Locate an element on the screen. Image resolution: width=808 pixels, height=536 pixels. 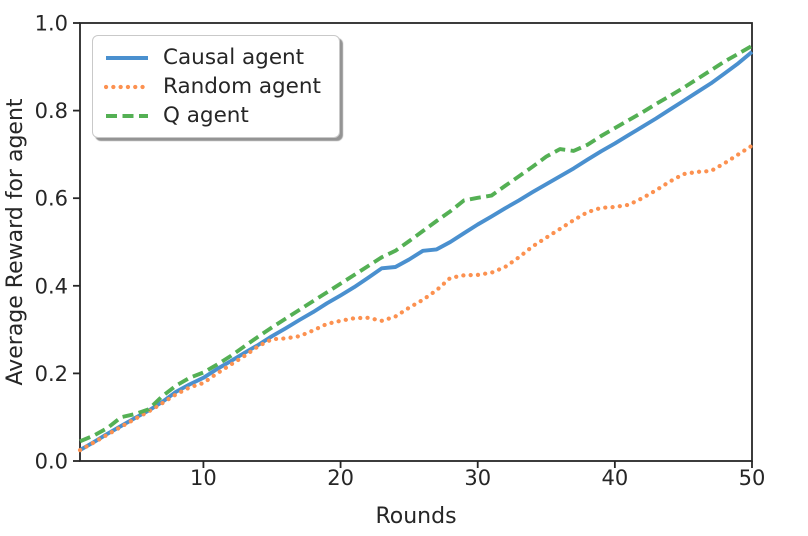
legend-item-q-agent: Q agent is located at coordinates (212, 115).